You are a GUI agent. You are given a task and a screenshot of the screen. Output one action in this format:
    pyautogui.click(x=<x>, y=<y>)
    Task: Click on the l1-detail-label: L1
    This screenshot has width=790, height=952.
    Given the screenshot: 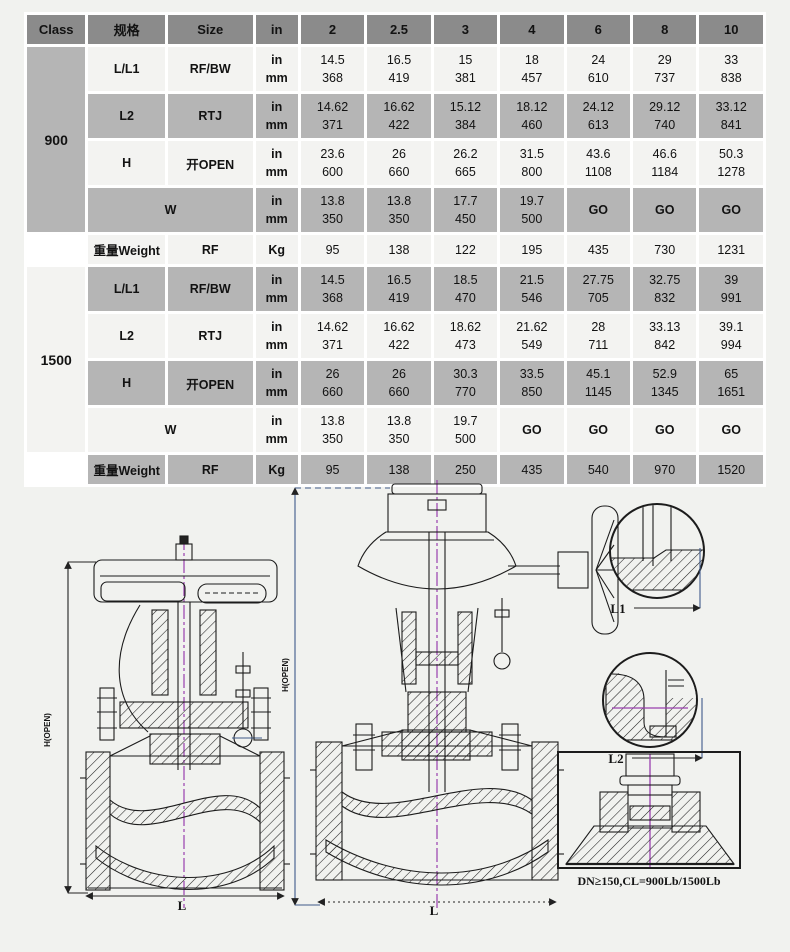 What is the action you would take?
    pyautogui.click(x=617, y=608)
    